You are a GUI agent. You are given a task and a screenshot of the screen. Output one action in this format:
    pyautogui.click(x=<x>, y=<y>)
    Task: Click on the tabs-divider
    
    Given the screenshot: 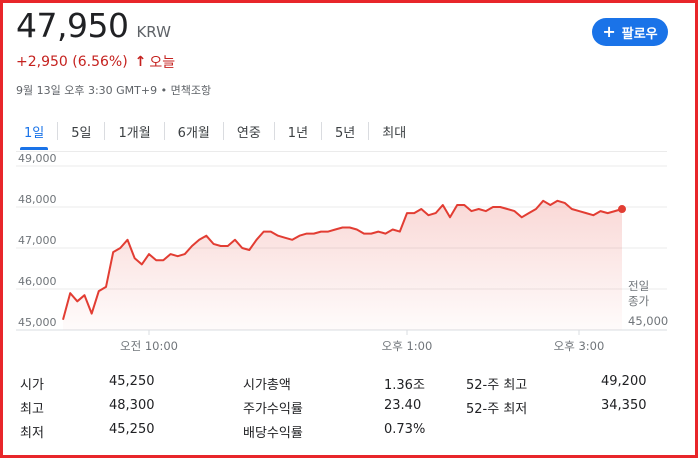 What is the action you would take?
    pyautogui.click(x=341, y=151)
    